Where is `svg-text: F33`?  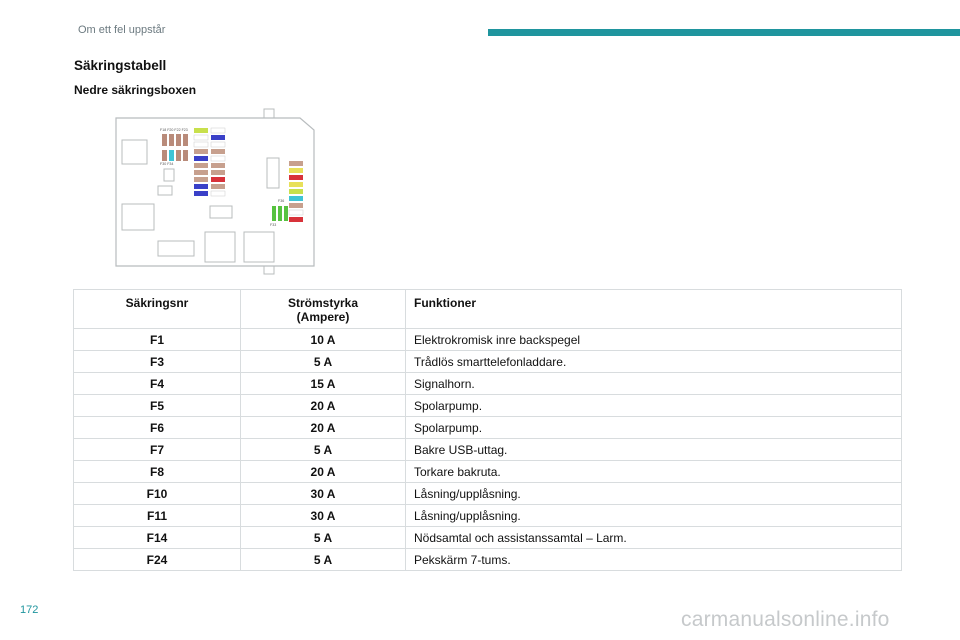
svg-text: F33 is located at coordinates (273, 225).